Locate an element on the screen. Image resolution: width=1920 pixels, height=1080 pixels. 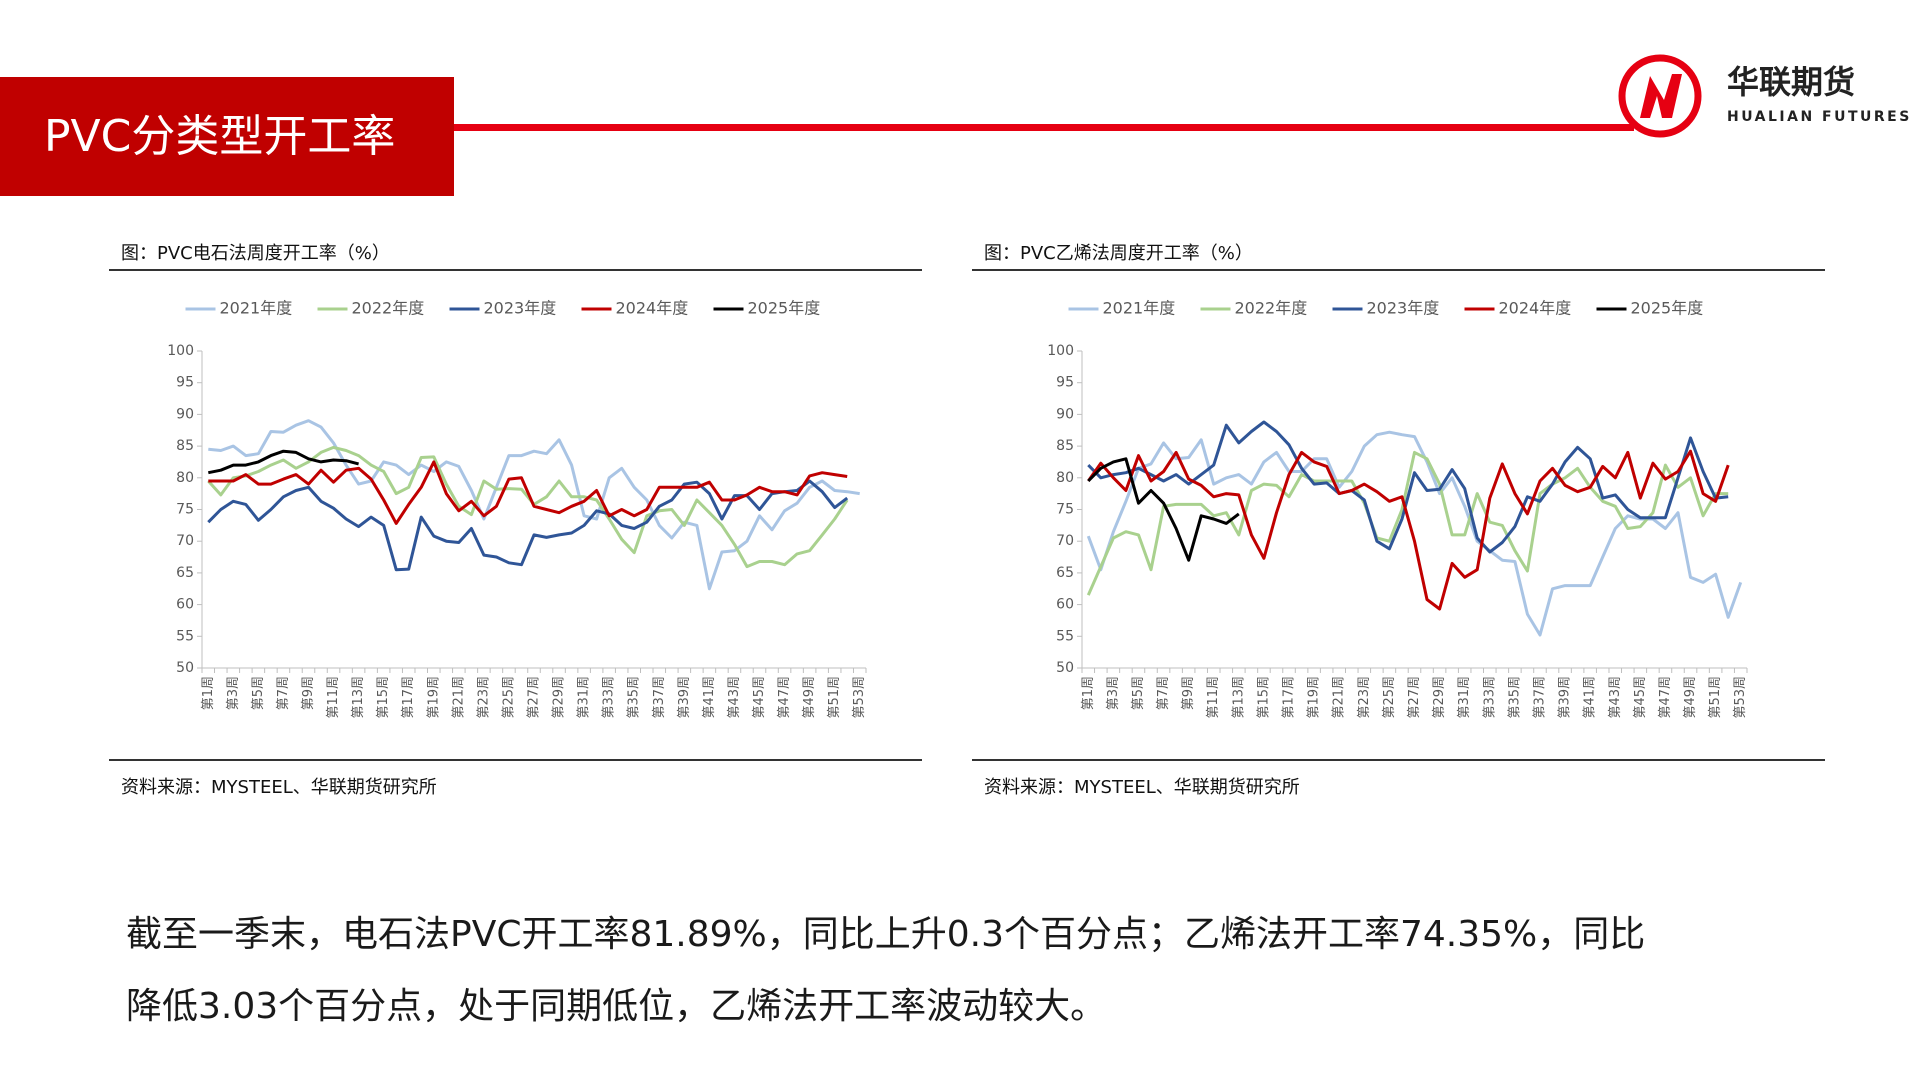
x-tick-label: 第39周 is located at coordinates (684, 697).